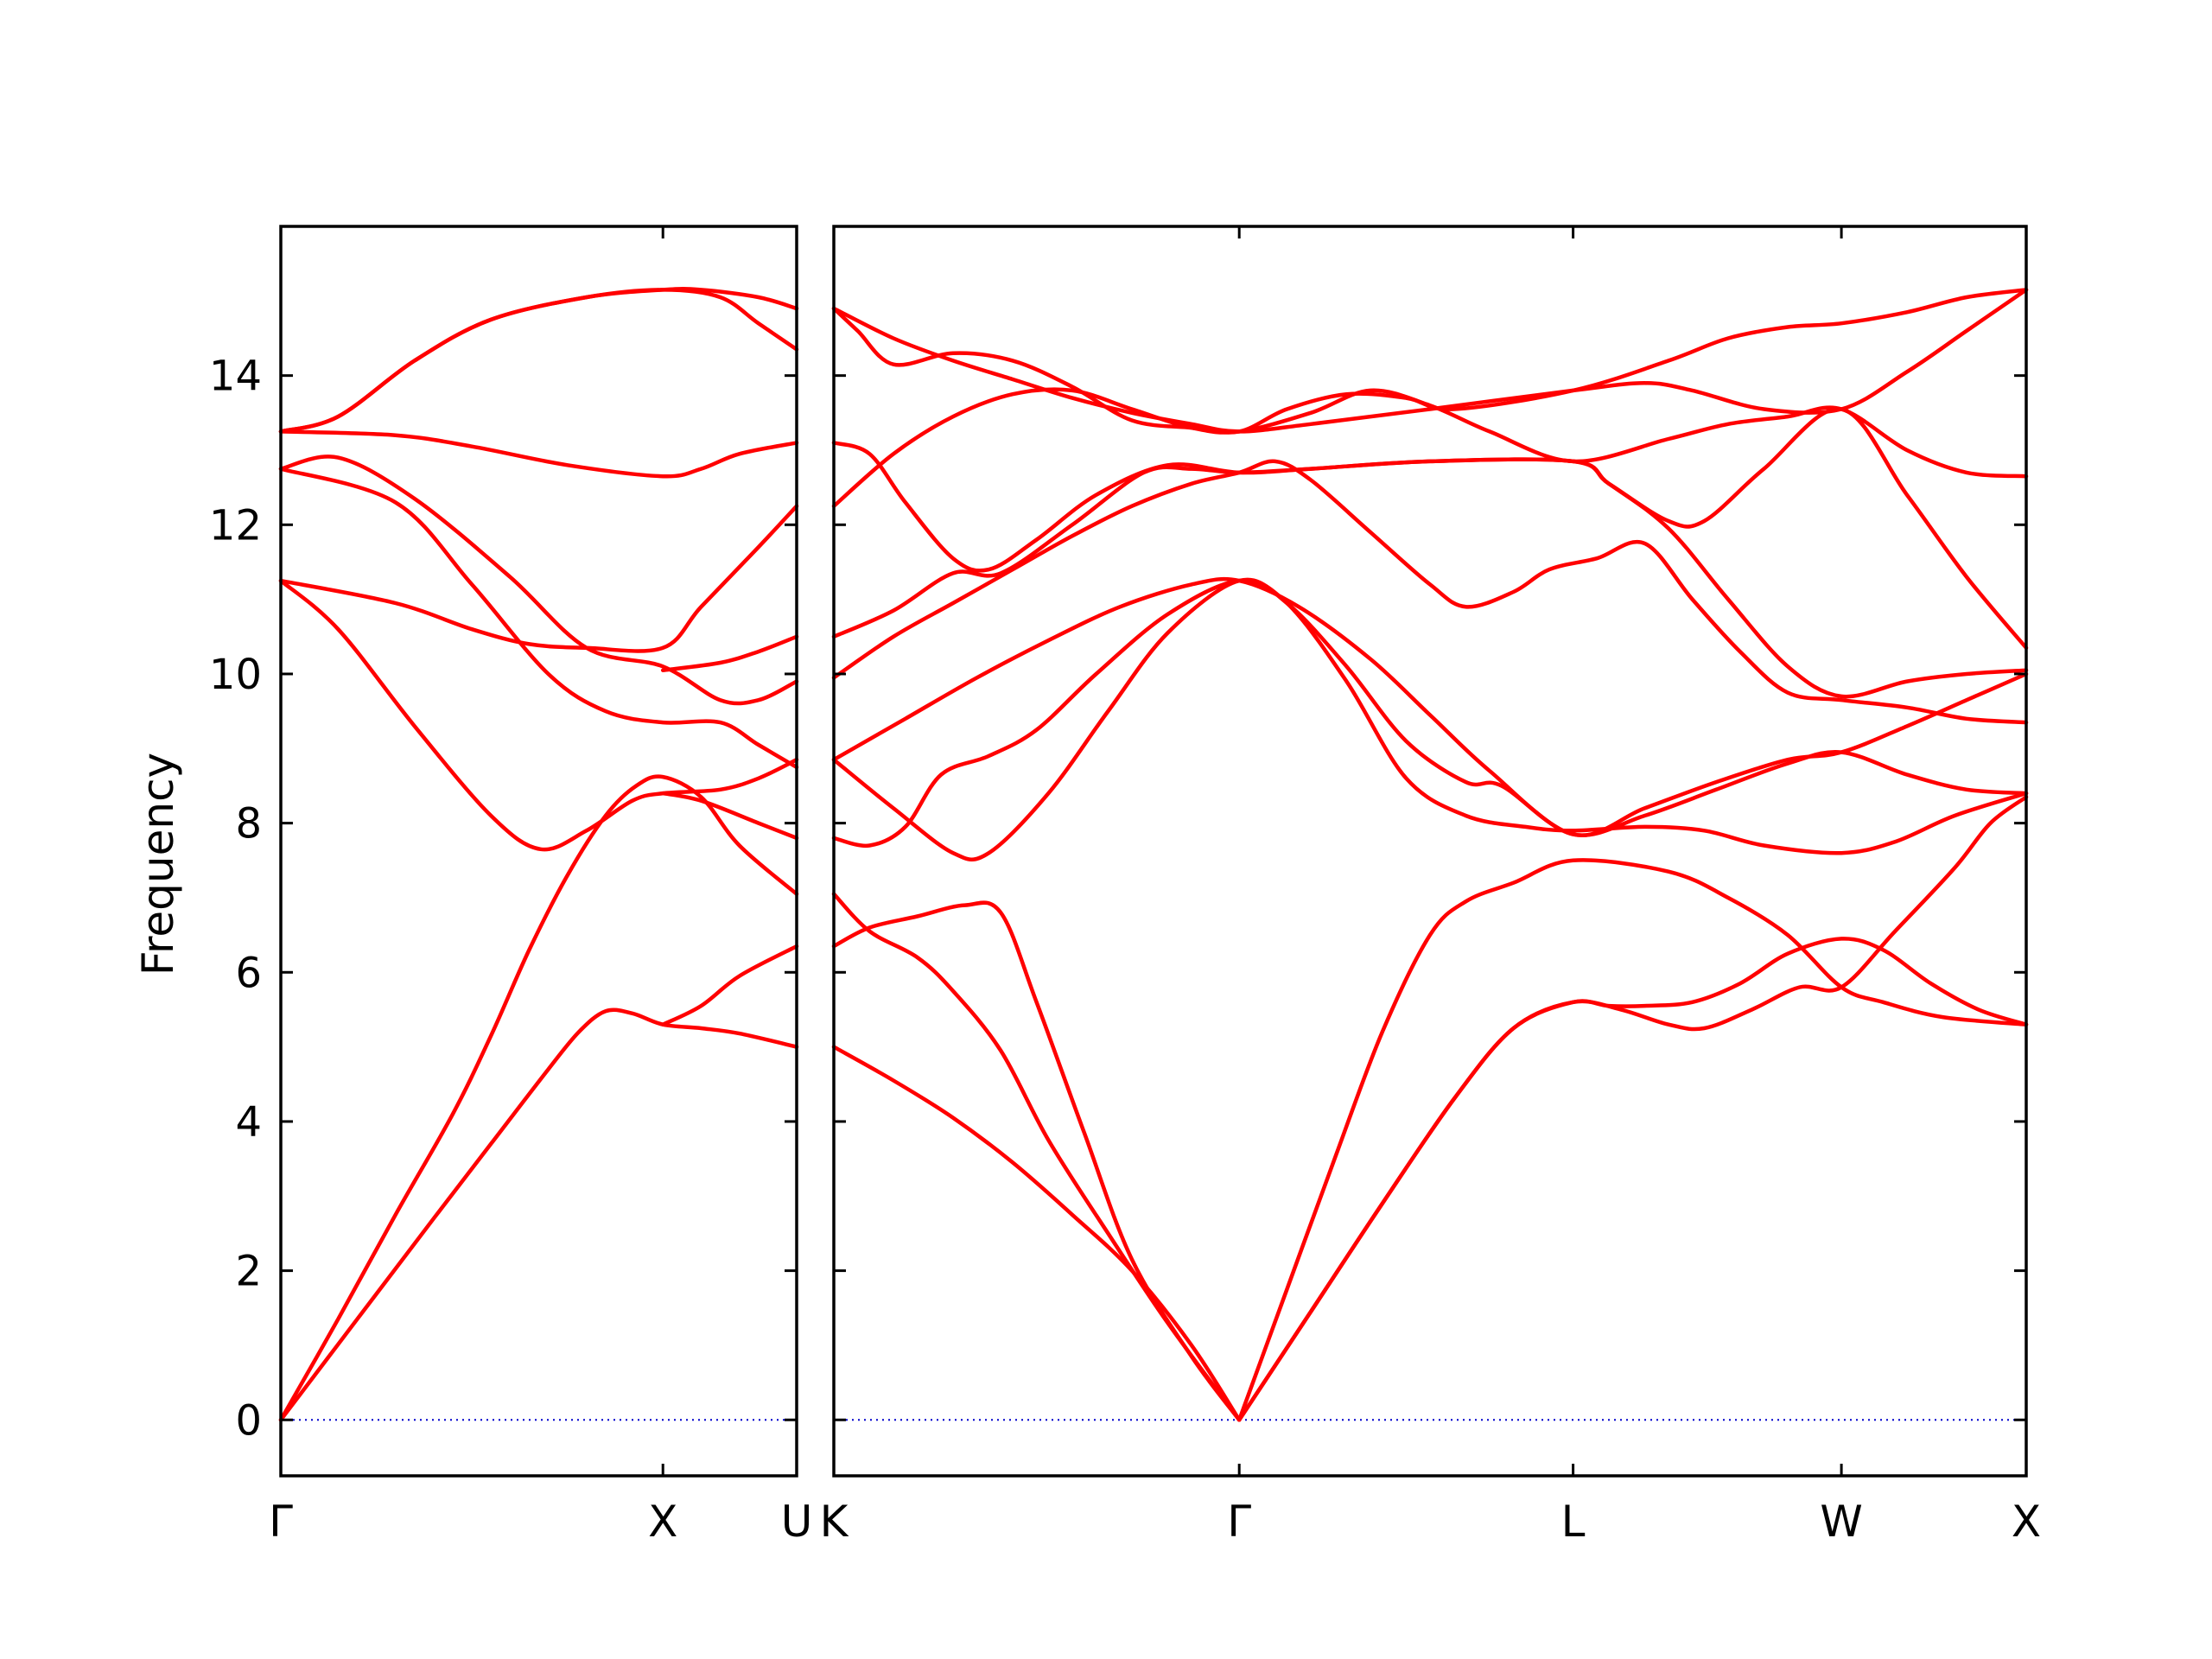 Image resolution: width=2212 pixels, height=1659 pixels. I want to click on y-tick-label: 2, so click(248, 1272).